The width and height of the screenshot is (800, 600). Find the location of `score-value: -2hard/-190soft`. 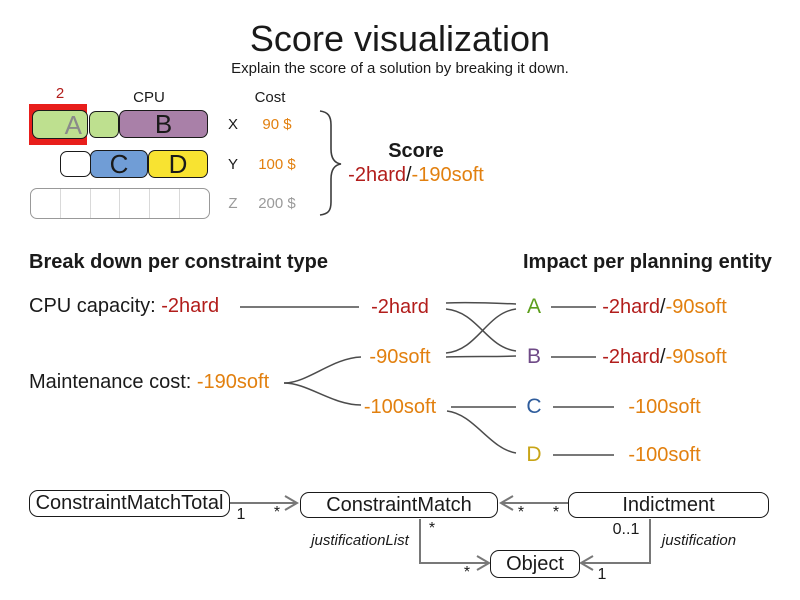

score-value: -2hard/-190soft is located at coordinates (416, 175).